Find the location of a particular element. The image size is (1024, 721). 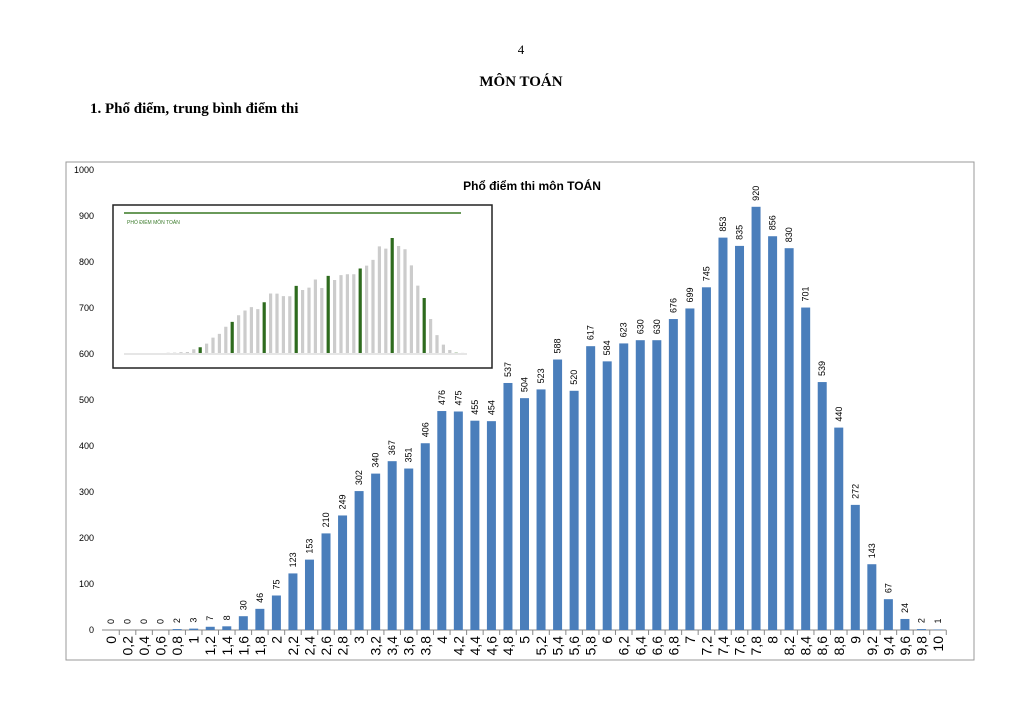

data-label: 272 is located at coordinates (855, 491).